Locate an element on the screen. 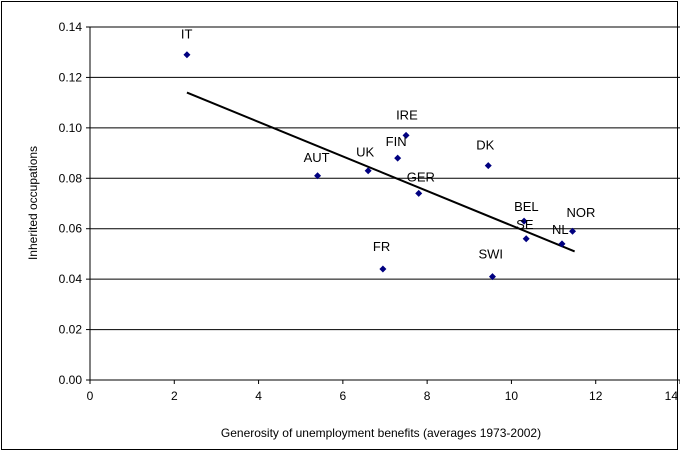 Image resolution: width=680 pixels, height=452 pixels. point-label: IRE is located at coordinates (407, 114).